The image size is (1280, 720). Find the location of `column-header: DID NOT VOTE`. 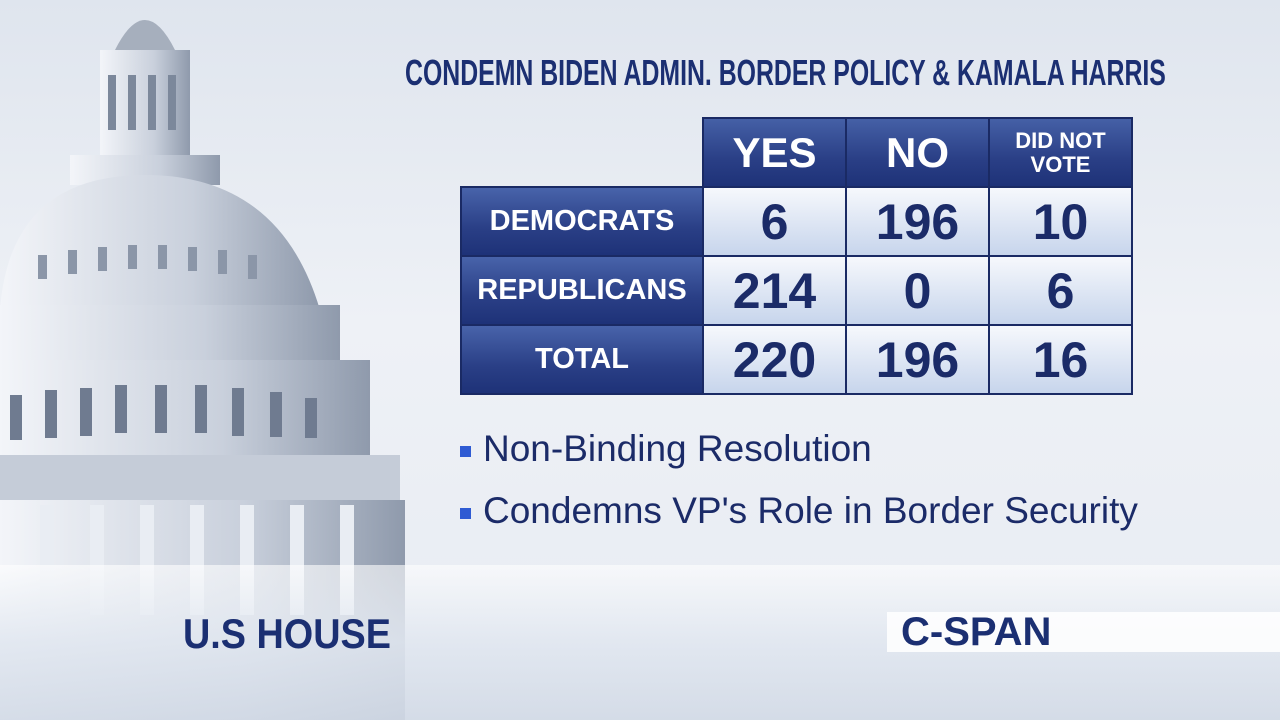

column-header: DID NOT VOTE is located at coordinates (1060, 152).